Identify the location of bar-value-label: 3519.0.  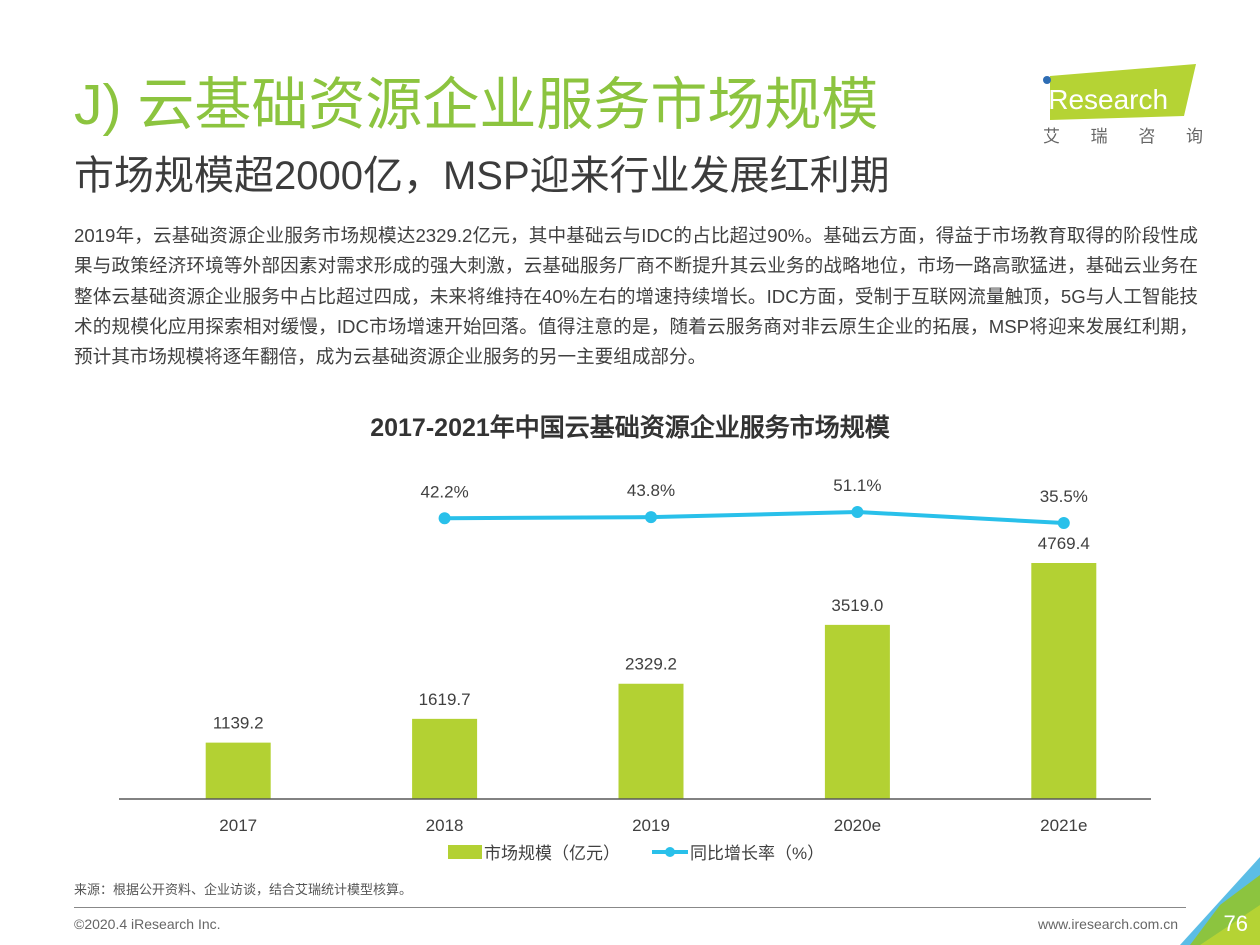
(857, 605).